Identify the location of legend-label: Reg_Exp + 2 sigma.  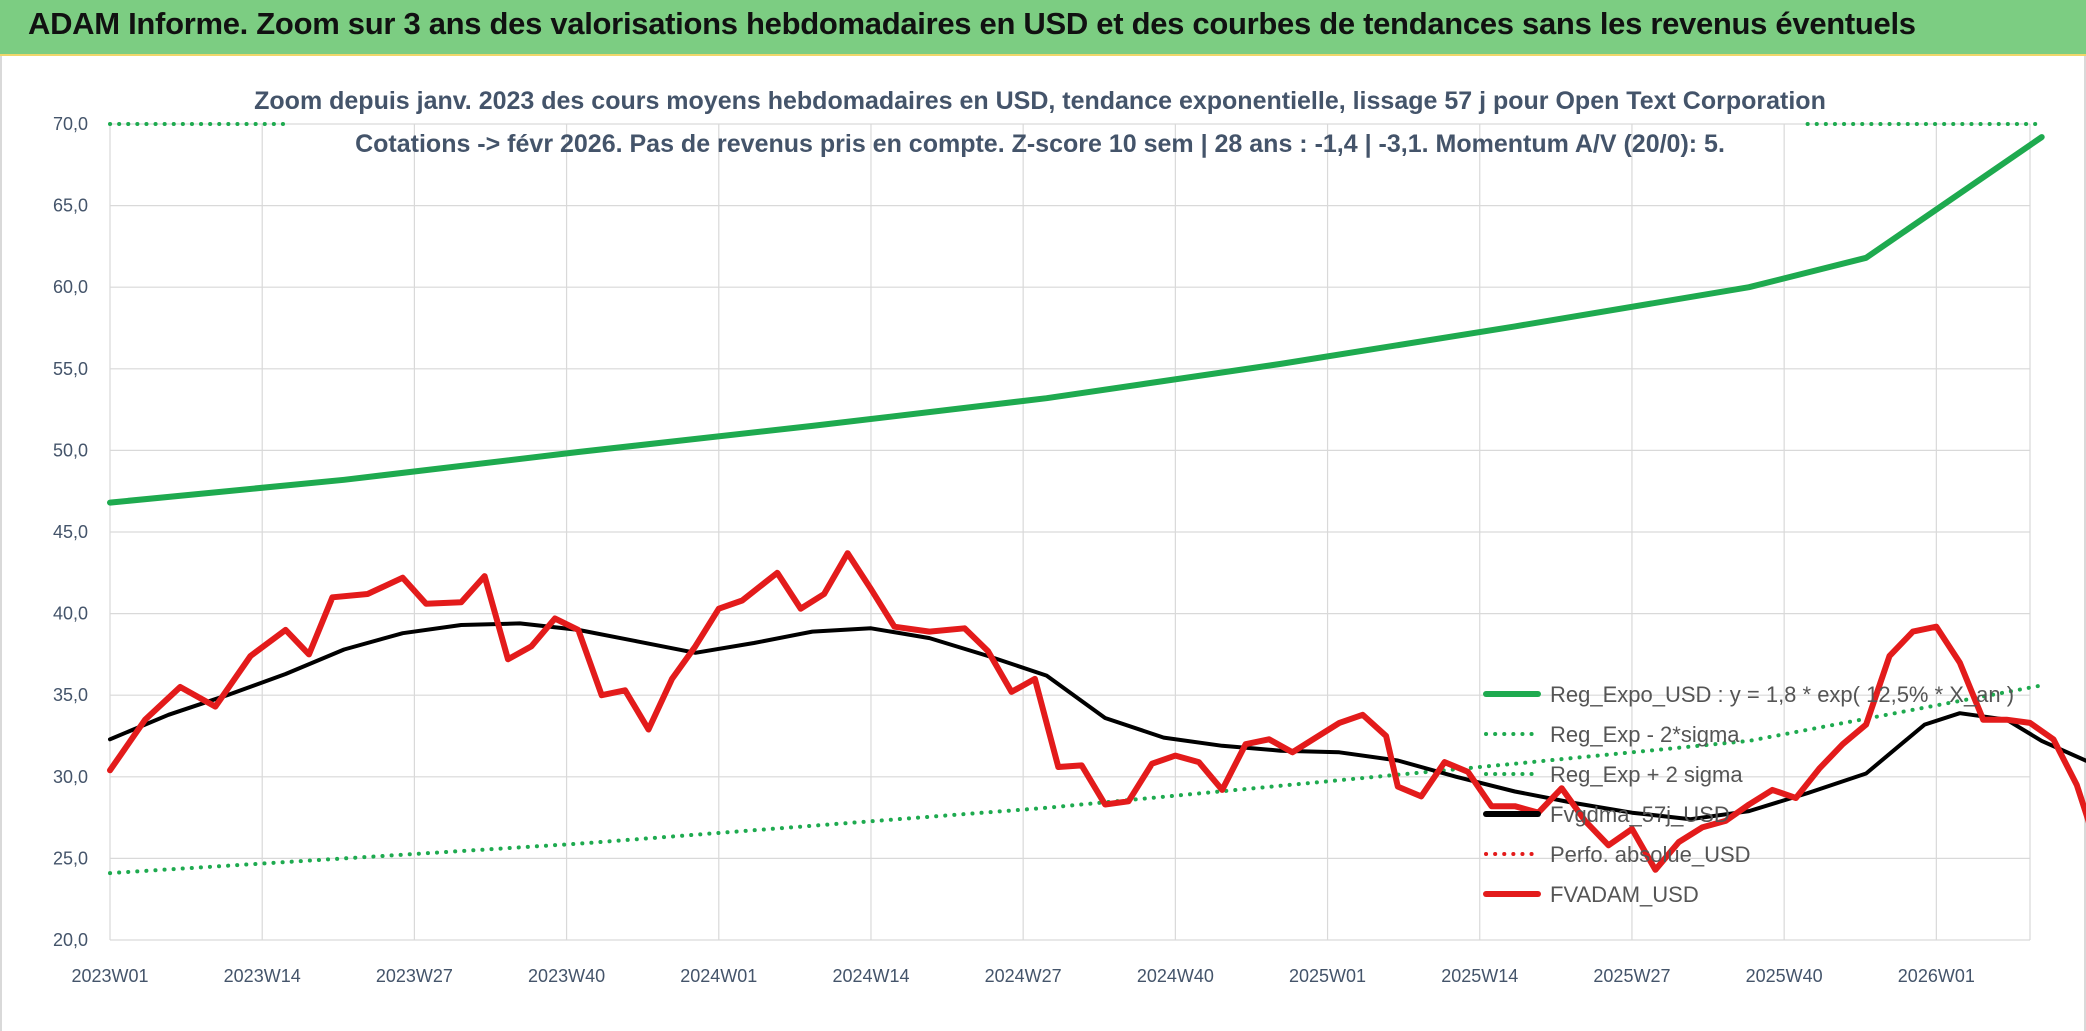
(1646, 774).